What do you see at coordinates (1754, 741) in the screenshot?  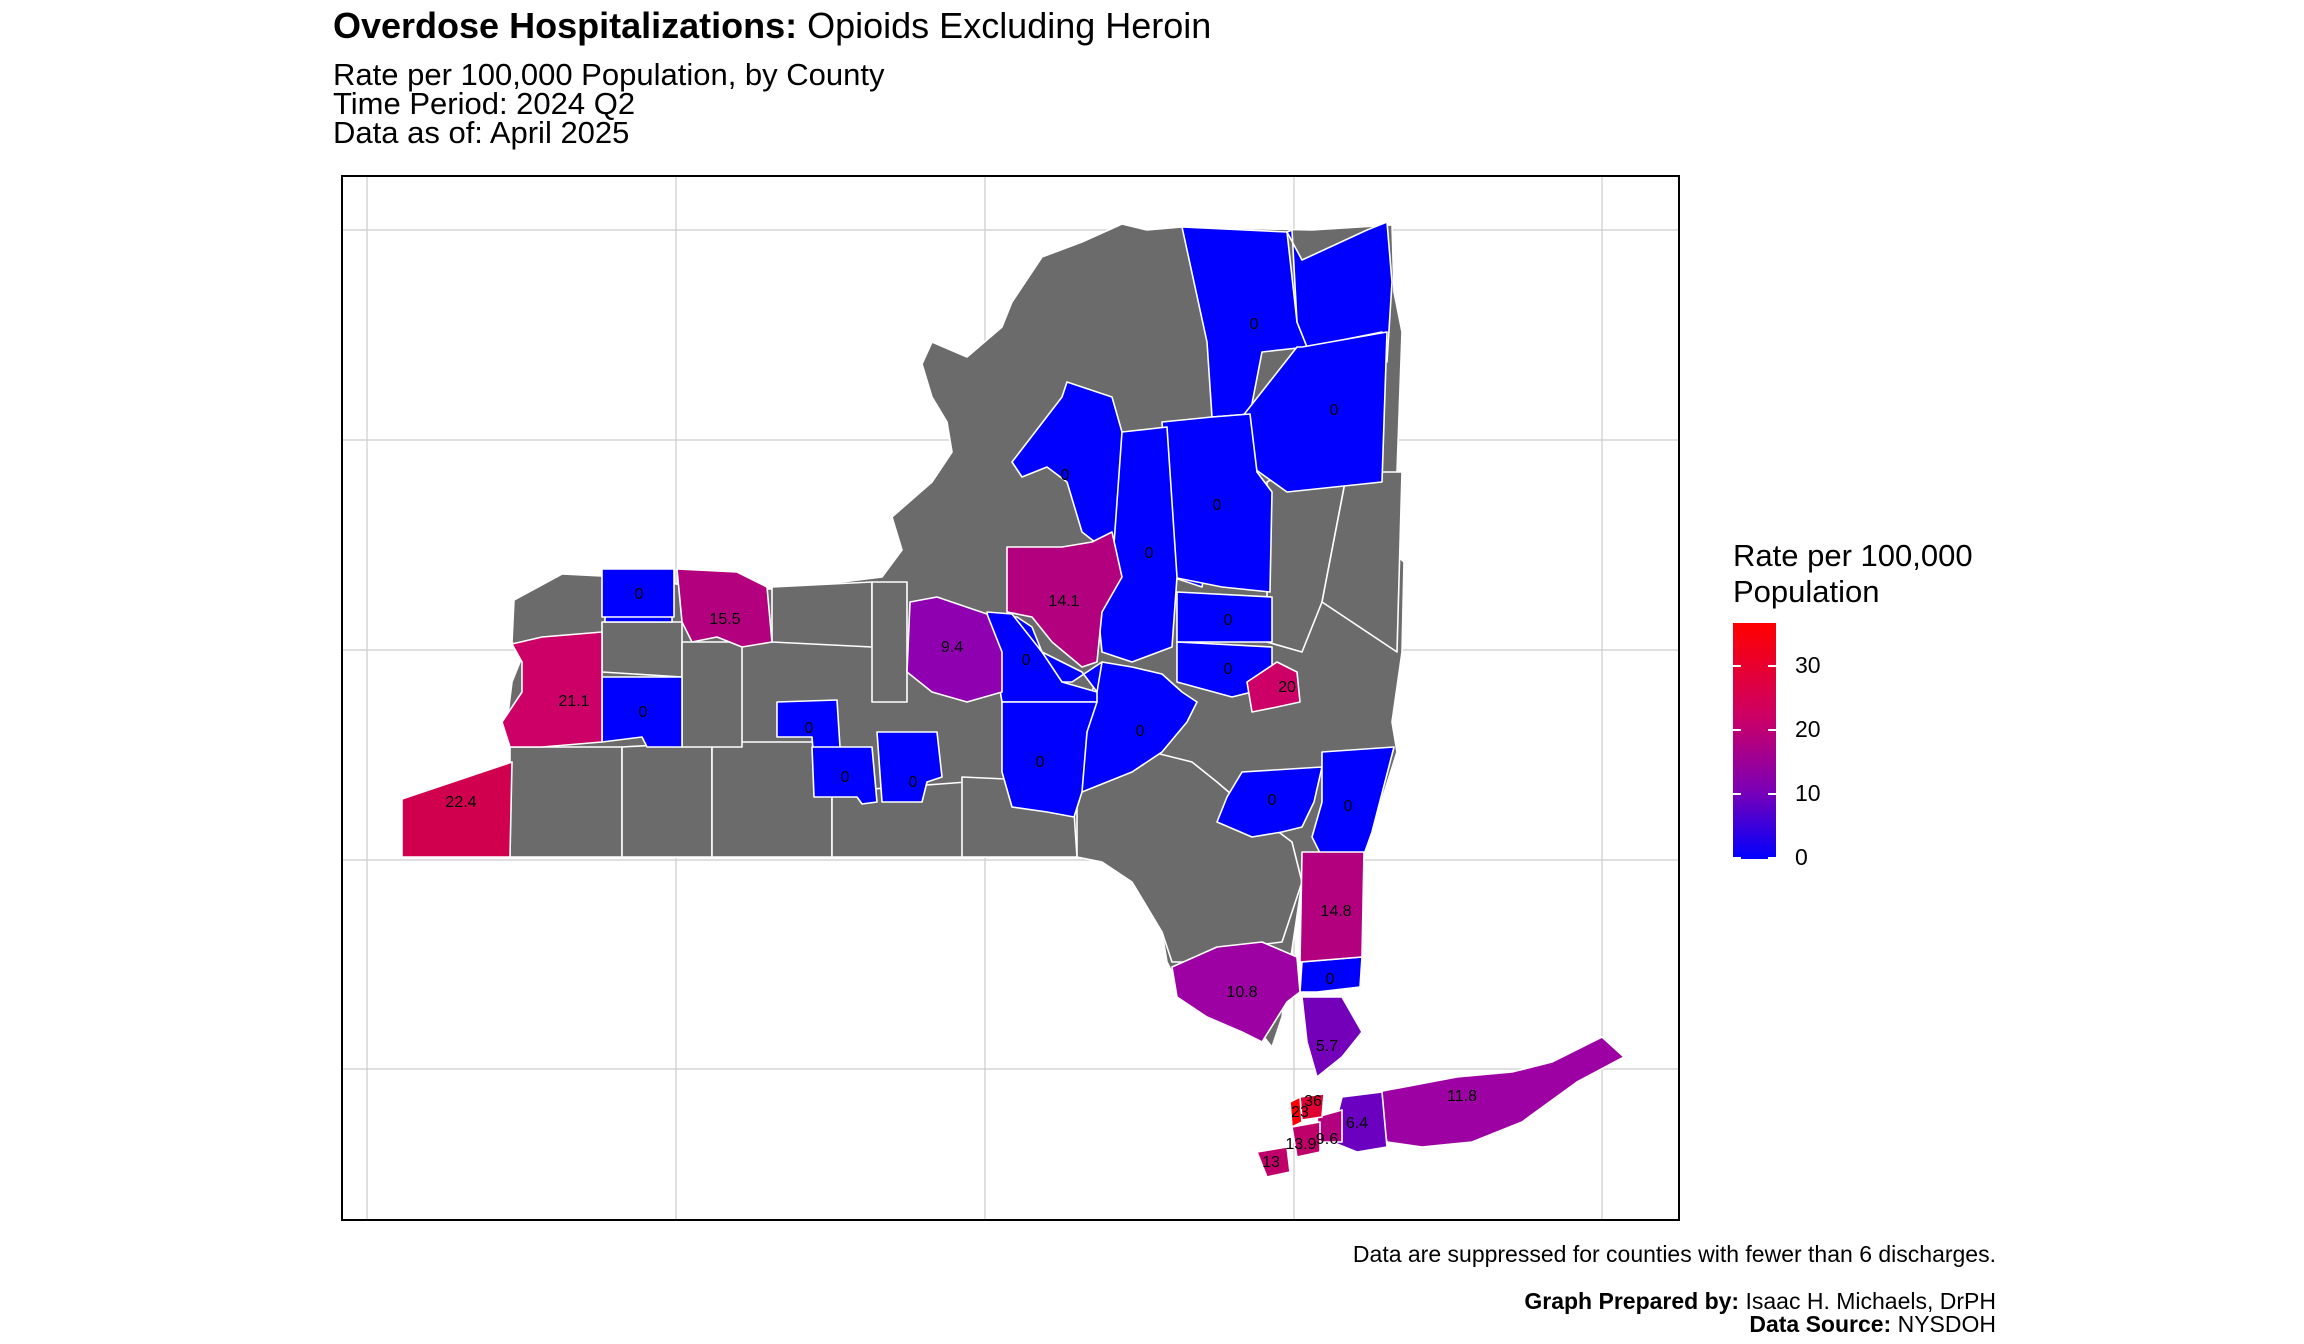 I see `legend-colorbar` at bounding box center [1754, 741].